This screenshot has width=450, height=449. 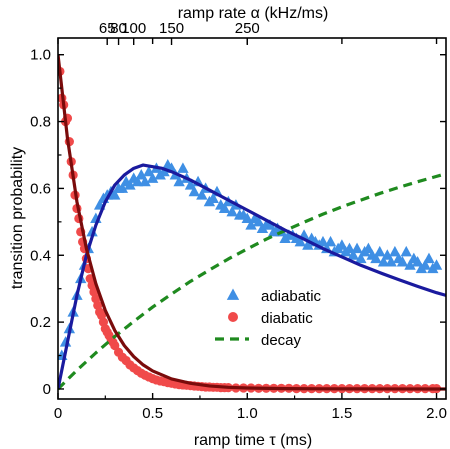 I want to click on top-tick-label: 250, so click(x=247, y=28).